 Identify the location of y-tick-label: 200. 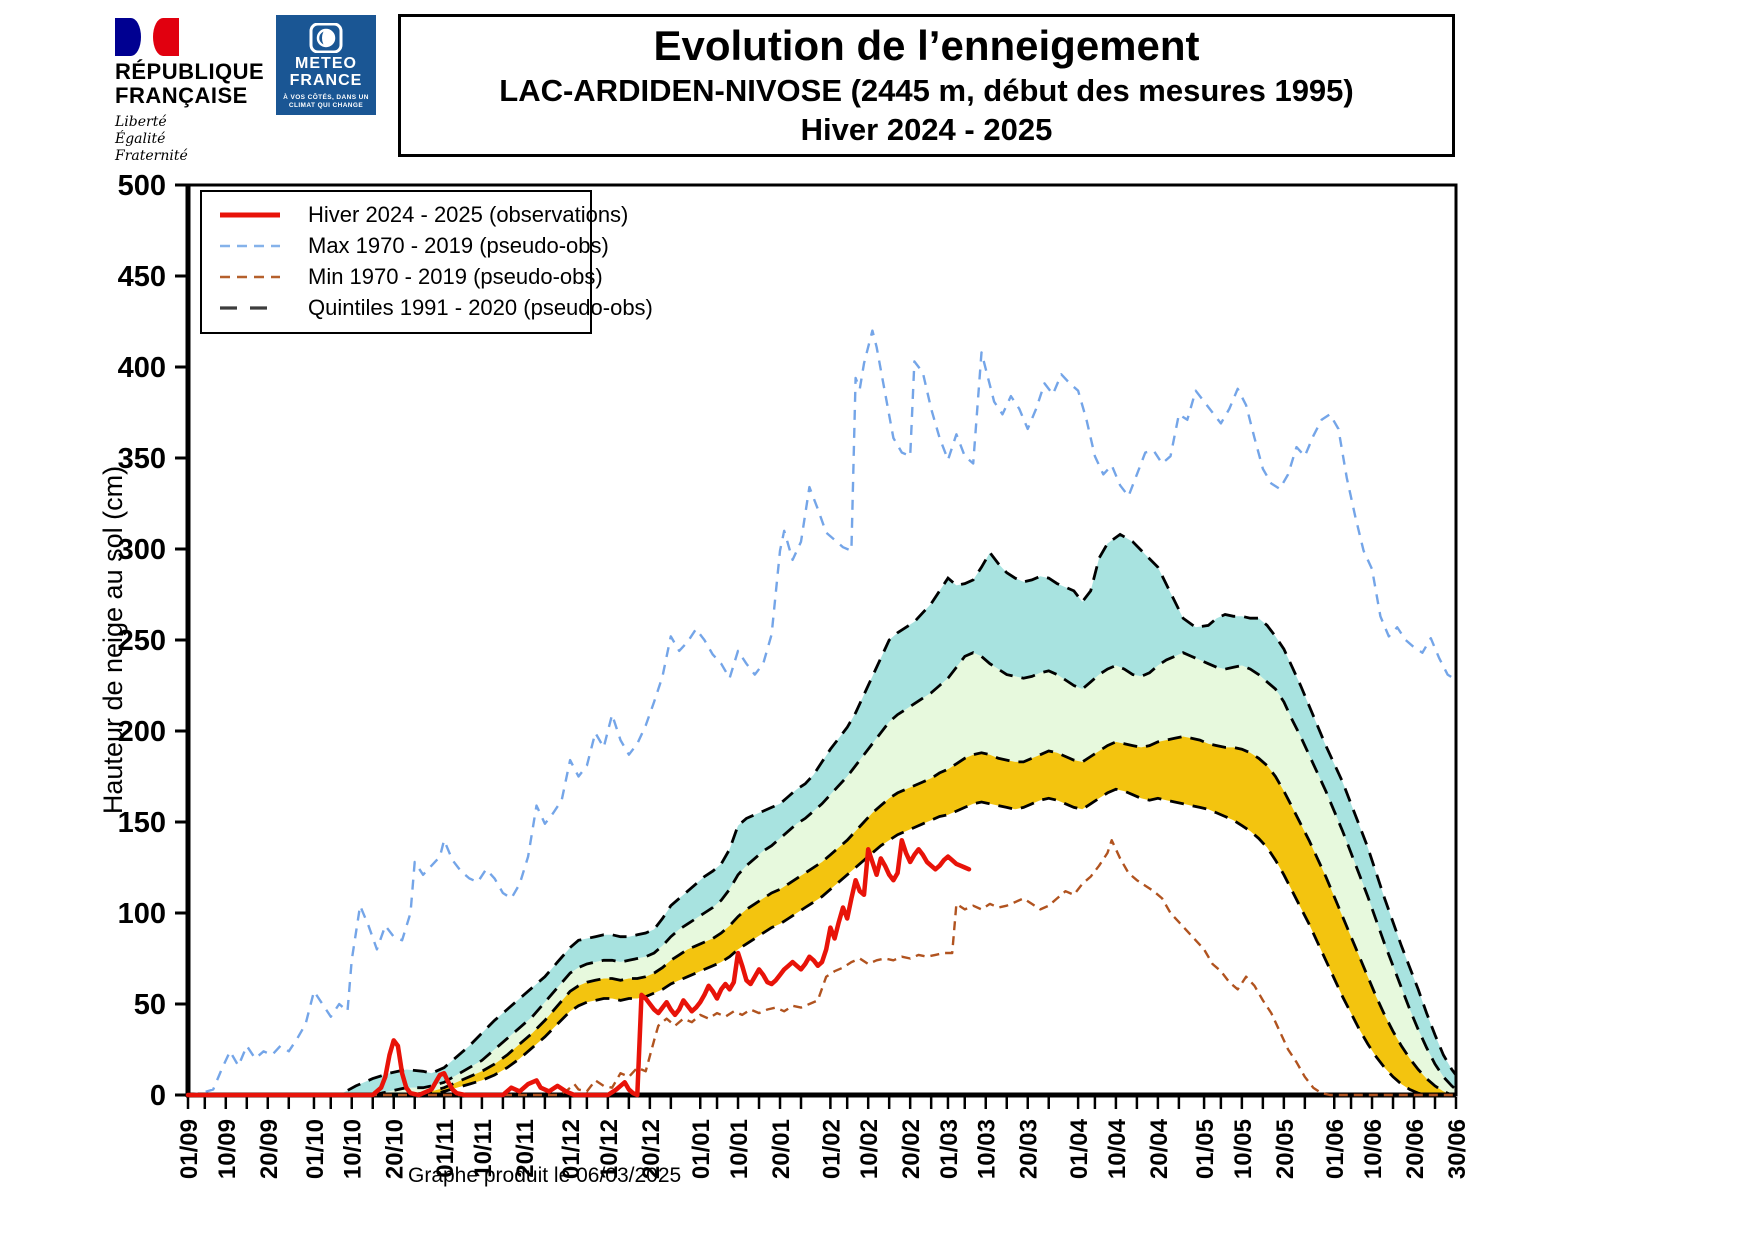
(142, 732).